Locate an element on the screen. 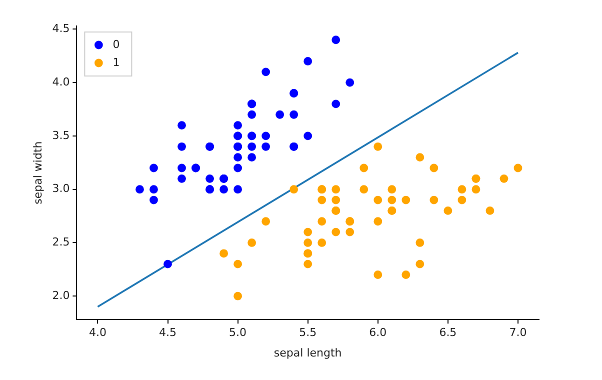 The image size is (602, 380). y-tick-label: 4.5 is located at coordinates (61, 29).